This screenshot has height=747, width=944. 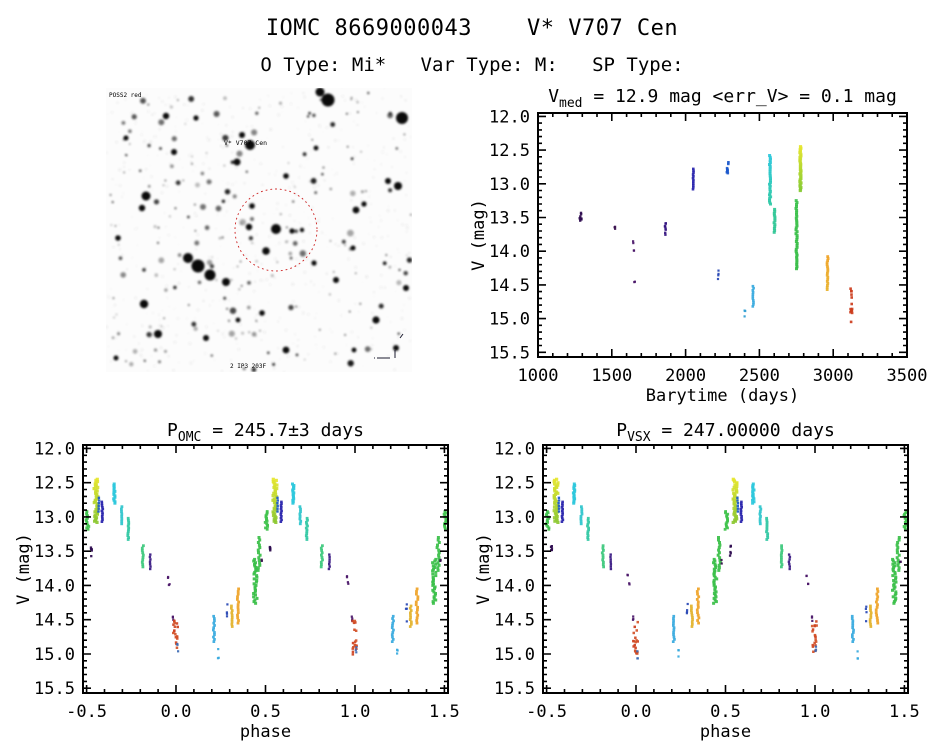 What do you see at coordinates (759, 376) in the screenshot?
I see `svg-text: 2500` at bounding box center [759, 376].